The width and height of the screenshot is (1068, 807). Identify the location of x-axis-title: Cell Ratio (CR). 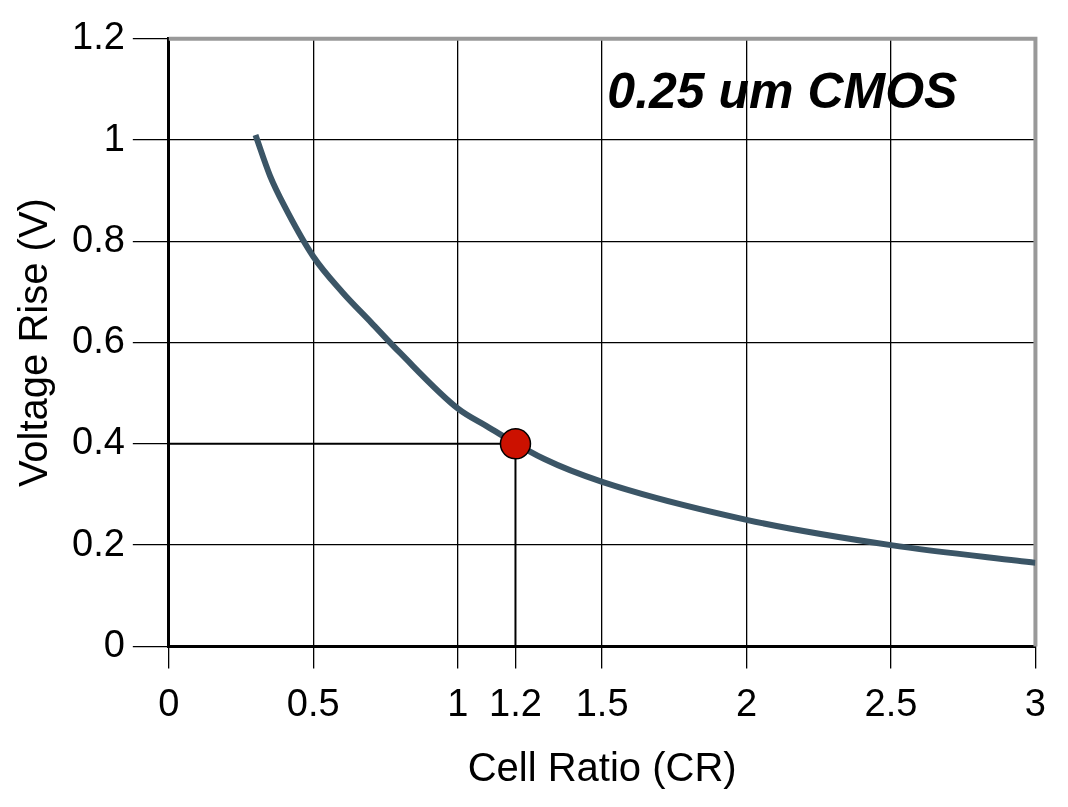
(602, 767).